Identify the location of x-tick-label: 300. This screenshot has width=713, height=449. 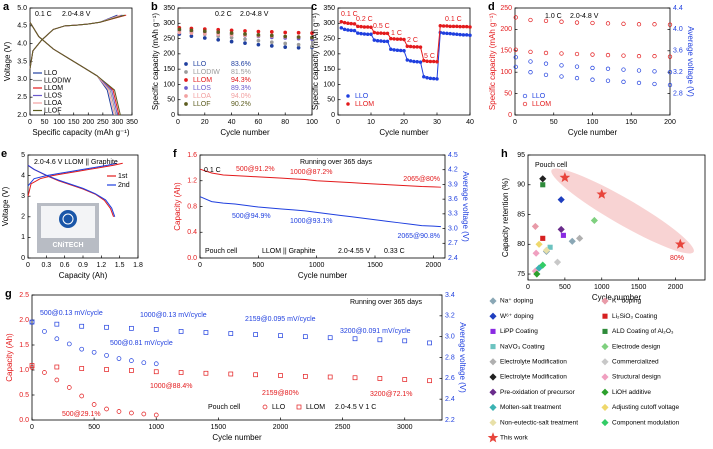
(118, 122).